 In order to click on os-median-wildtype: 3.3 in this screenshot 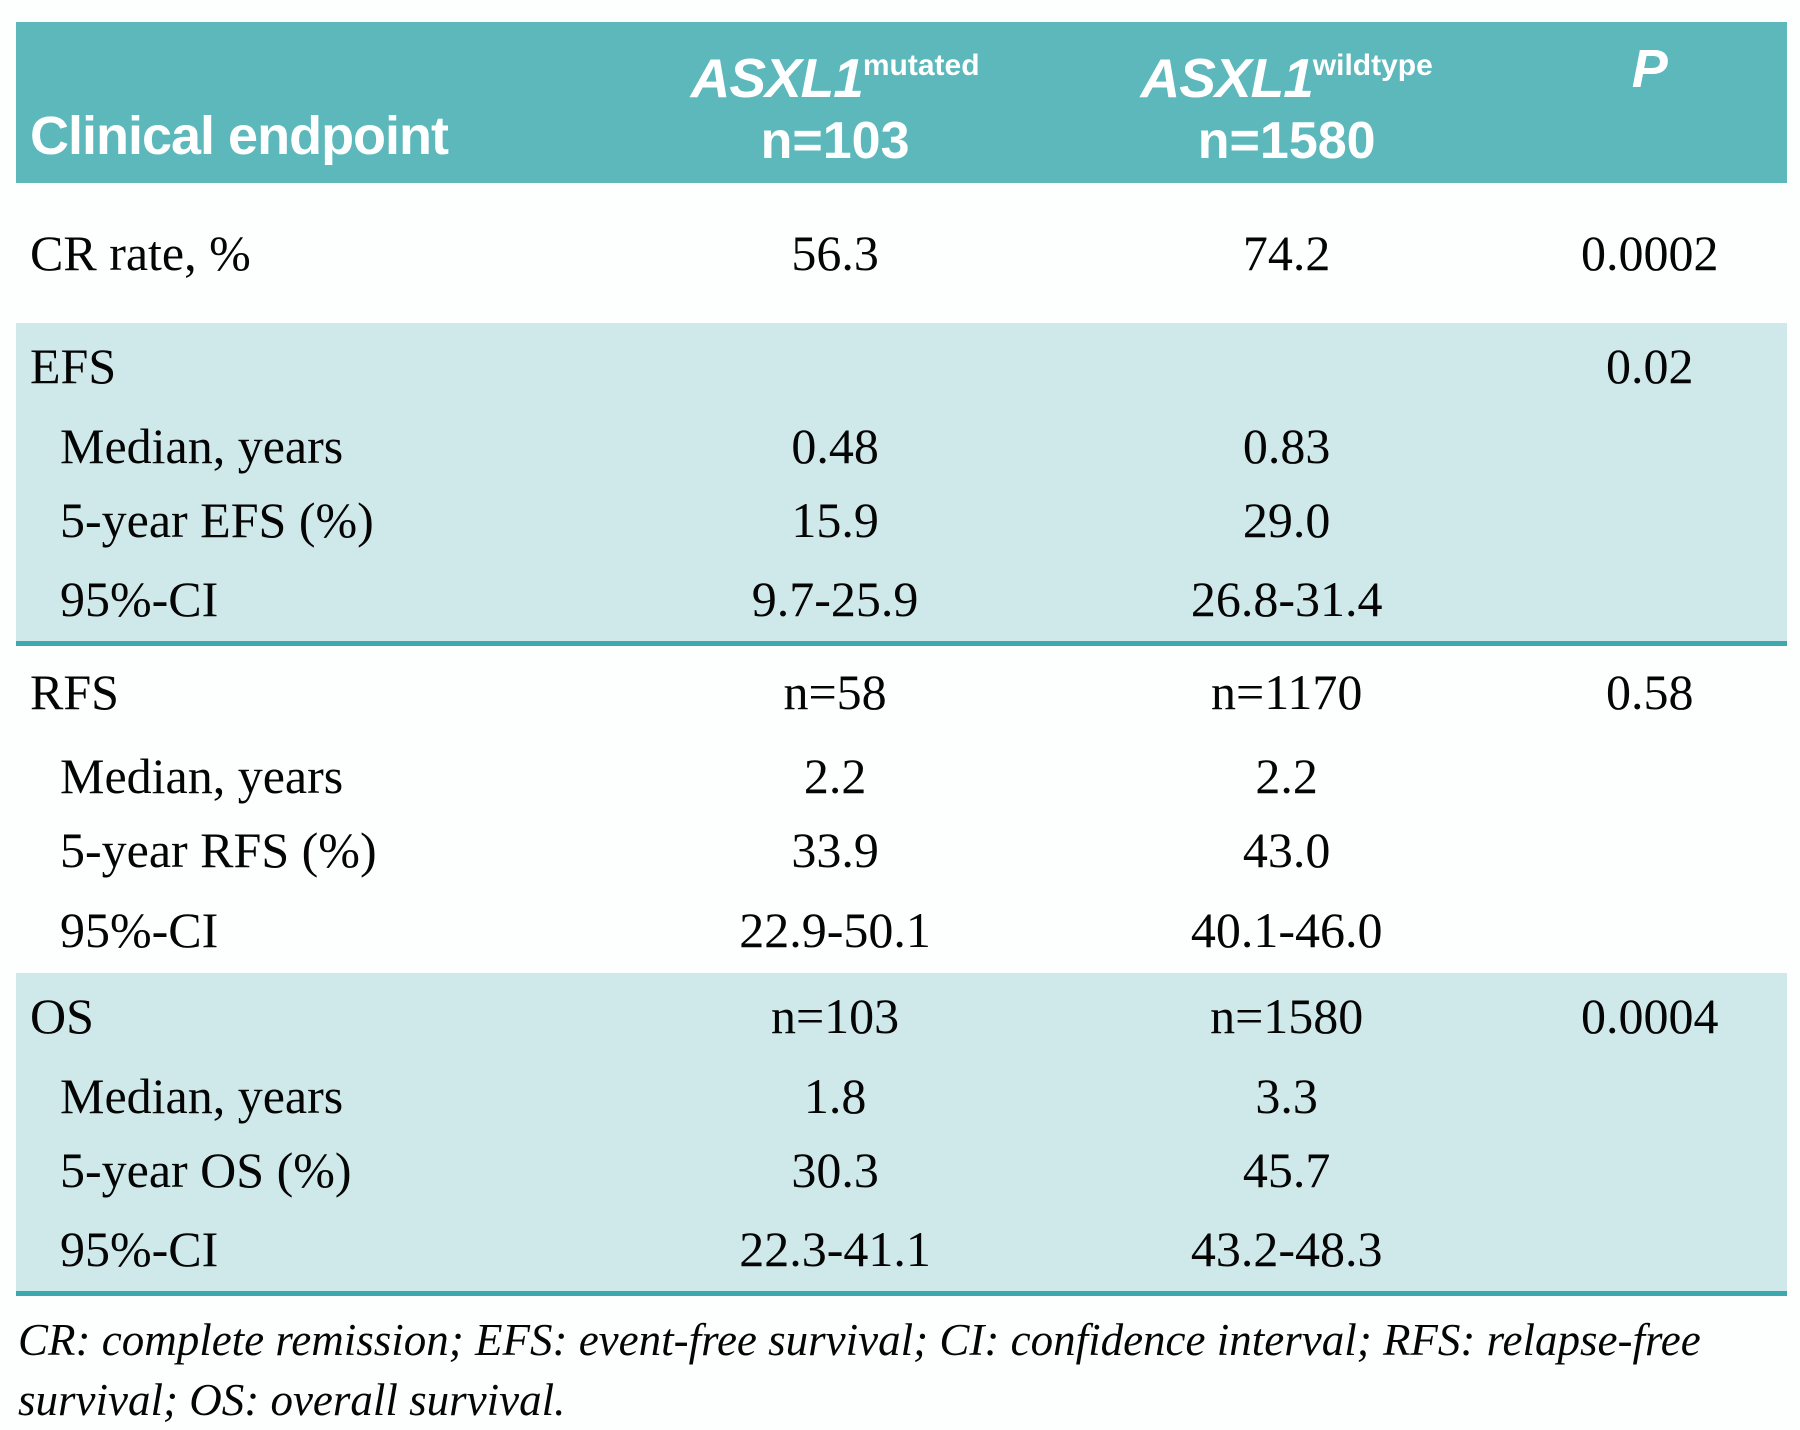, I will do `click(1286, 1096)`.